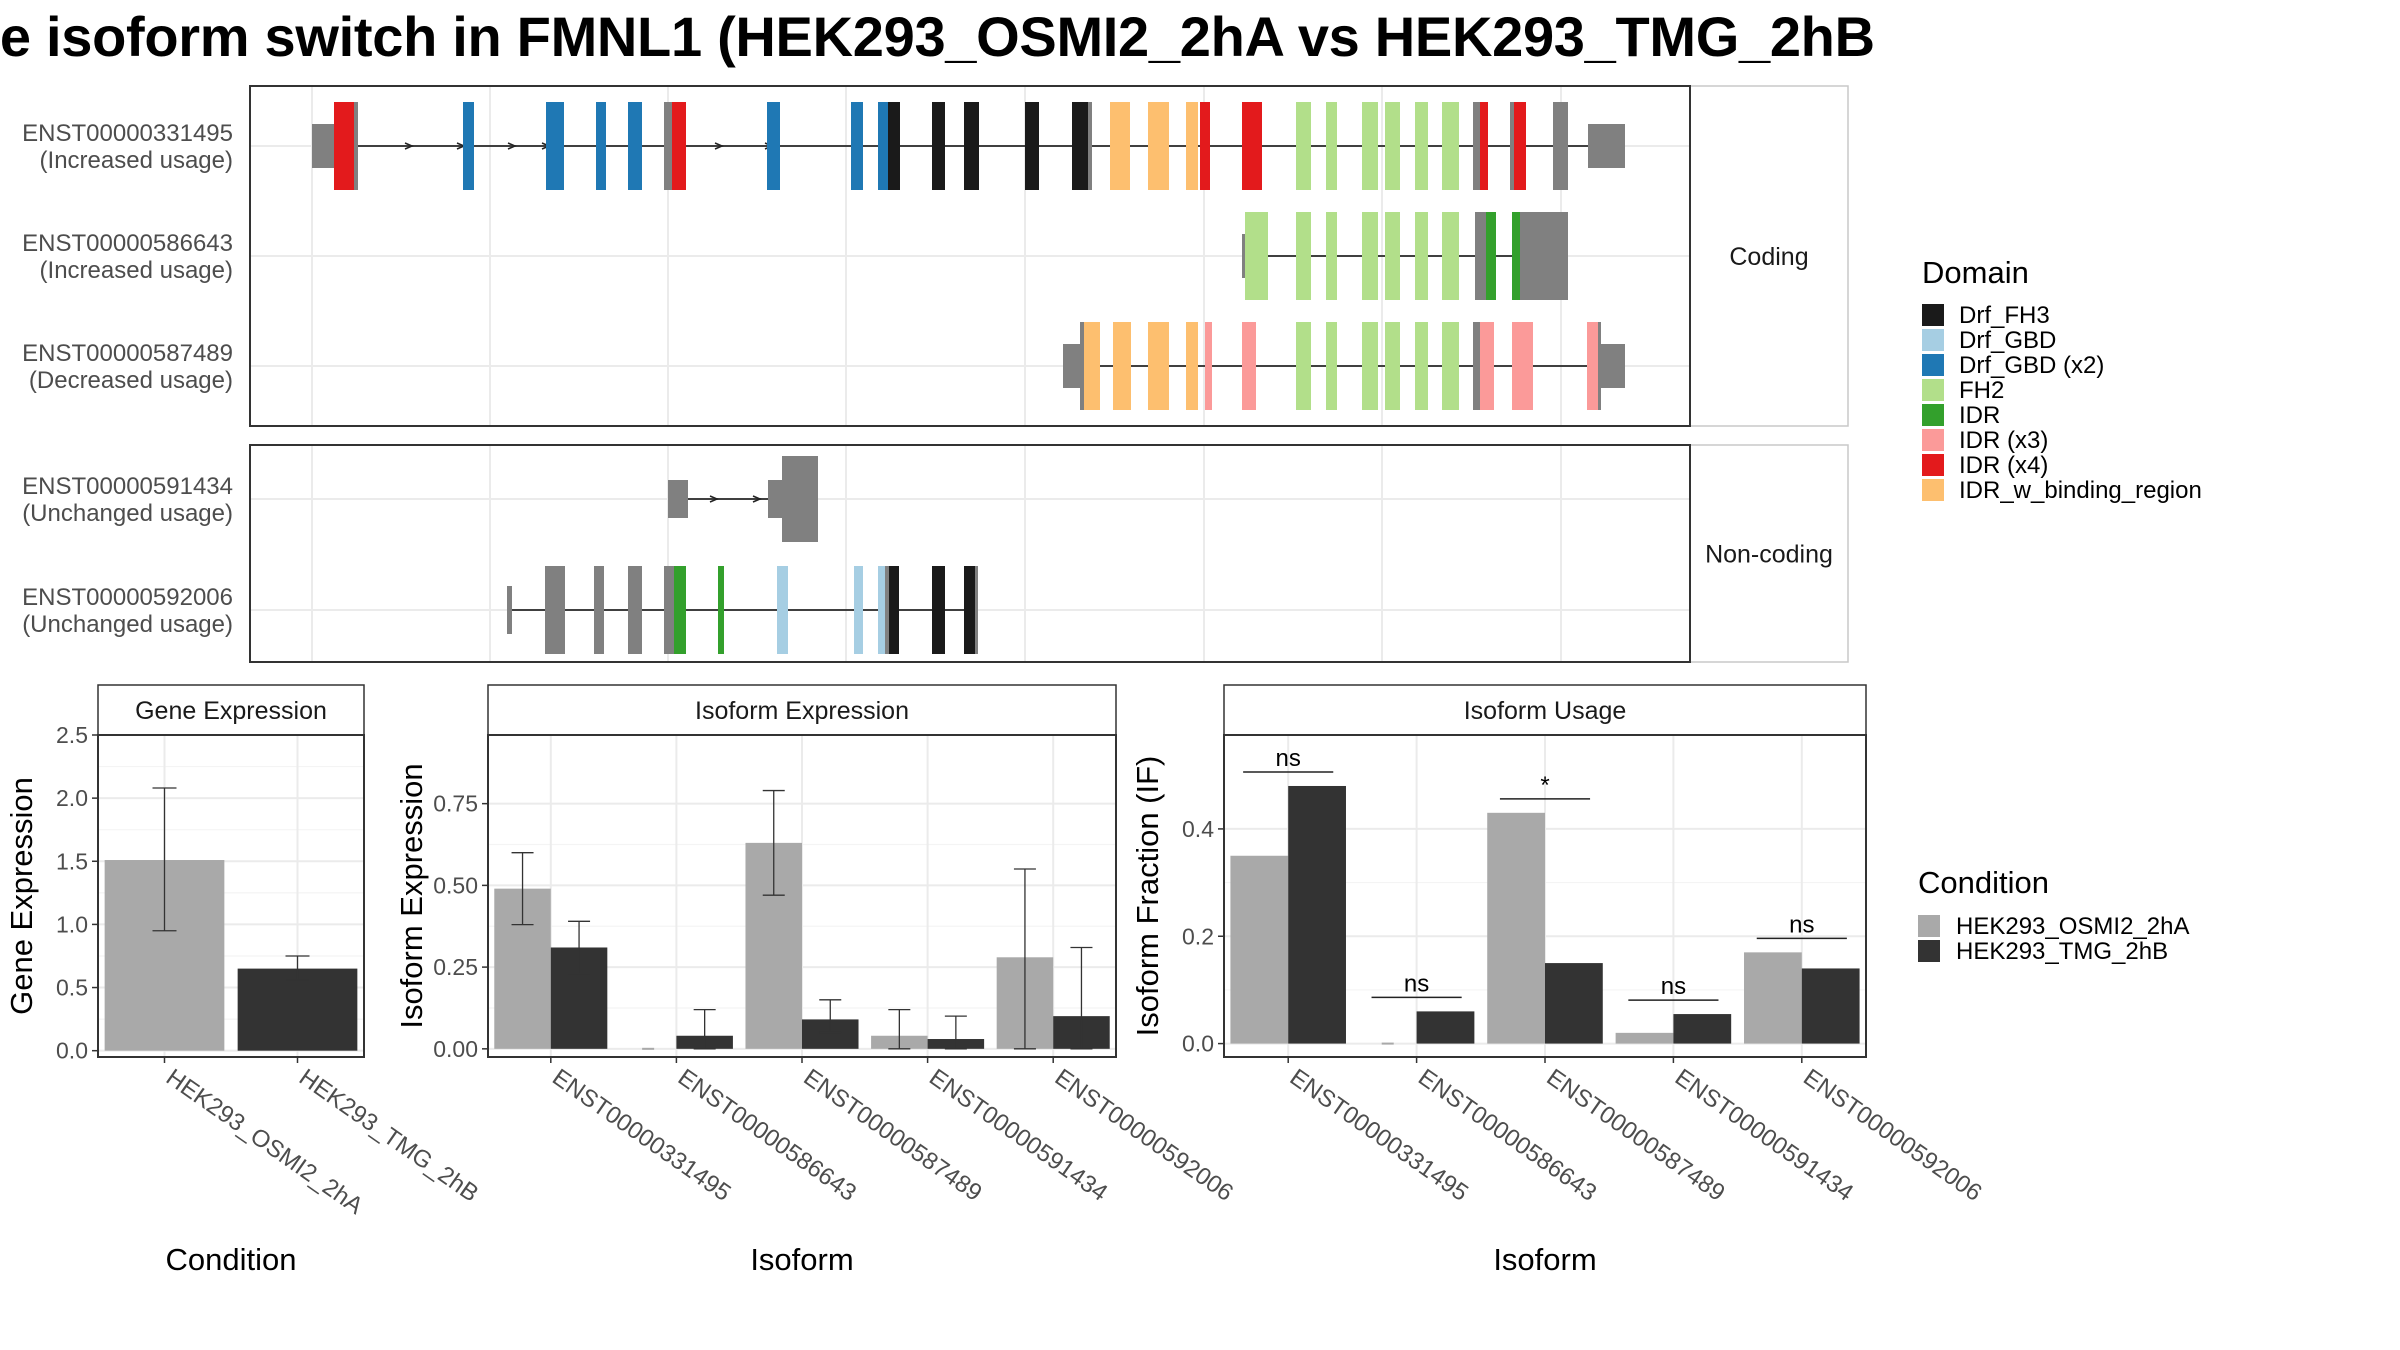 The image size is (2400, 1350). I want to click on domain-legend-label: Drf_FH3, so click(2004, 315).